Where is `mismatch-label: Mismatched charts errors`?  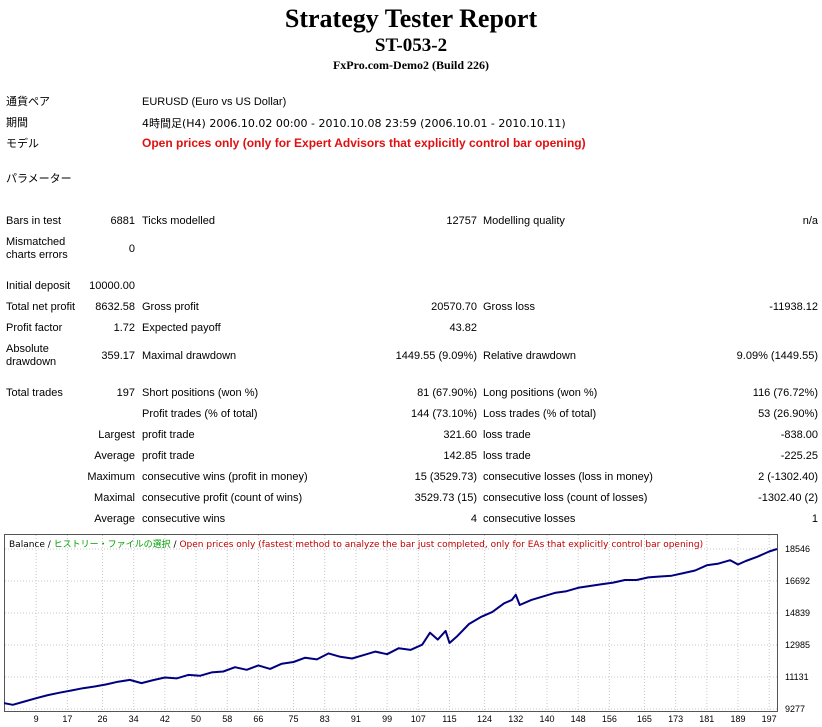 mismatch-label: Mismatched charts errors is located at coordinates (37, 248).